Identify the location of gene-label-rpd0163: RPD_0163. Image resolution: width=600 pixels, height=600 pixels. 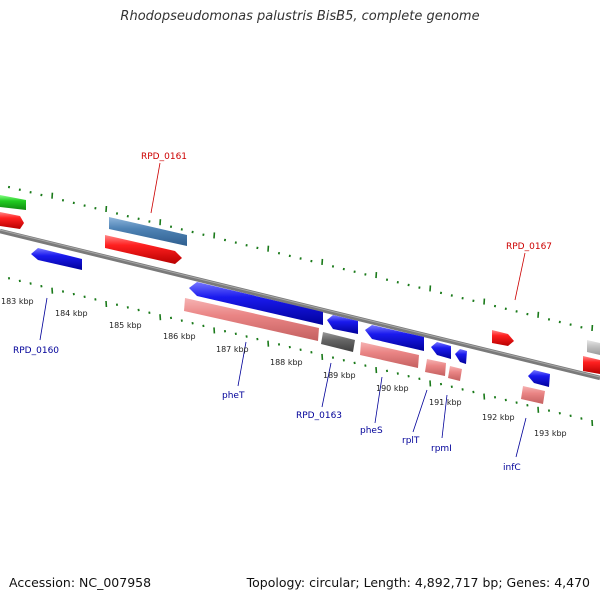
(319, 416).